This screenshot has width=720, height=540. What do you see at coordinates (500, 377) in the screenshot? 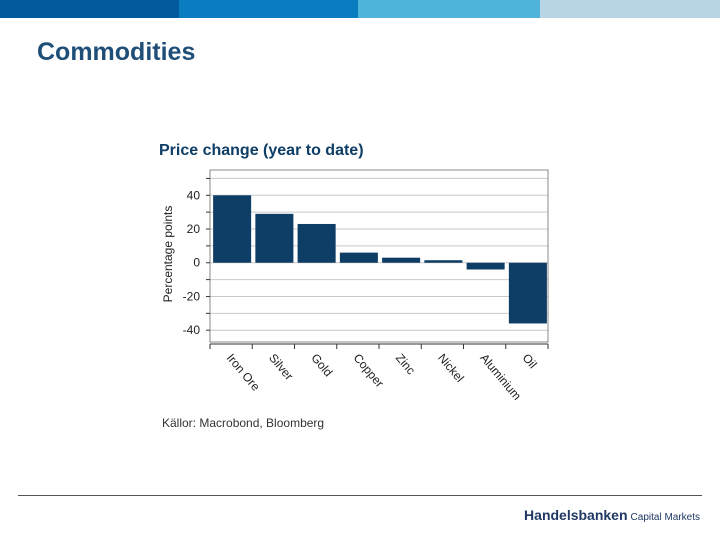
I see `x-tick-label: Aluminium` at bounding box center [500, 377].